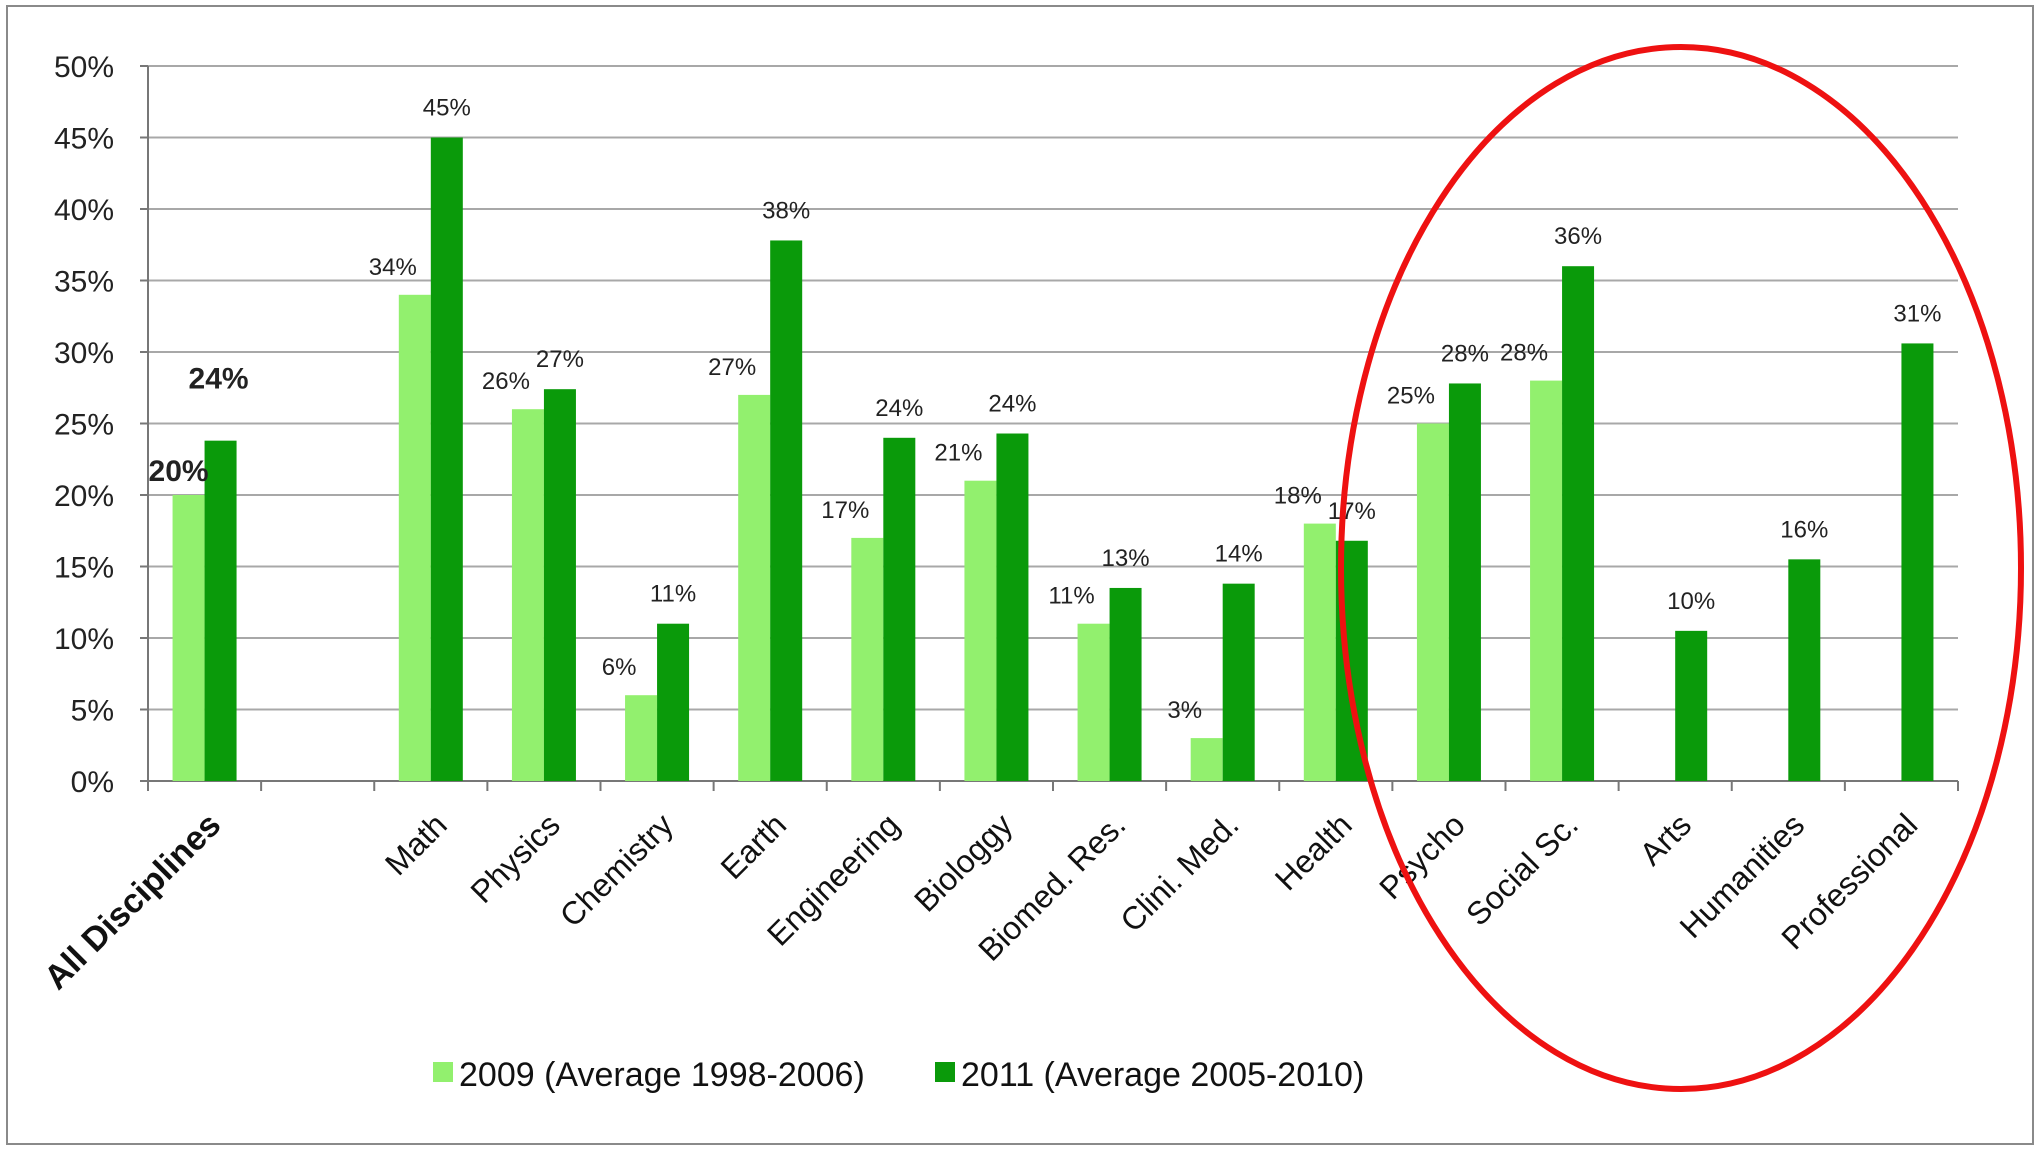 Image resolution: width=2043 pixels, height=1152 pixels. What do you see at coordinates (1126, 558) in the screenshot?
I see `data-label: 13%` at bounding box center [1126, 558].